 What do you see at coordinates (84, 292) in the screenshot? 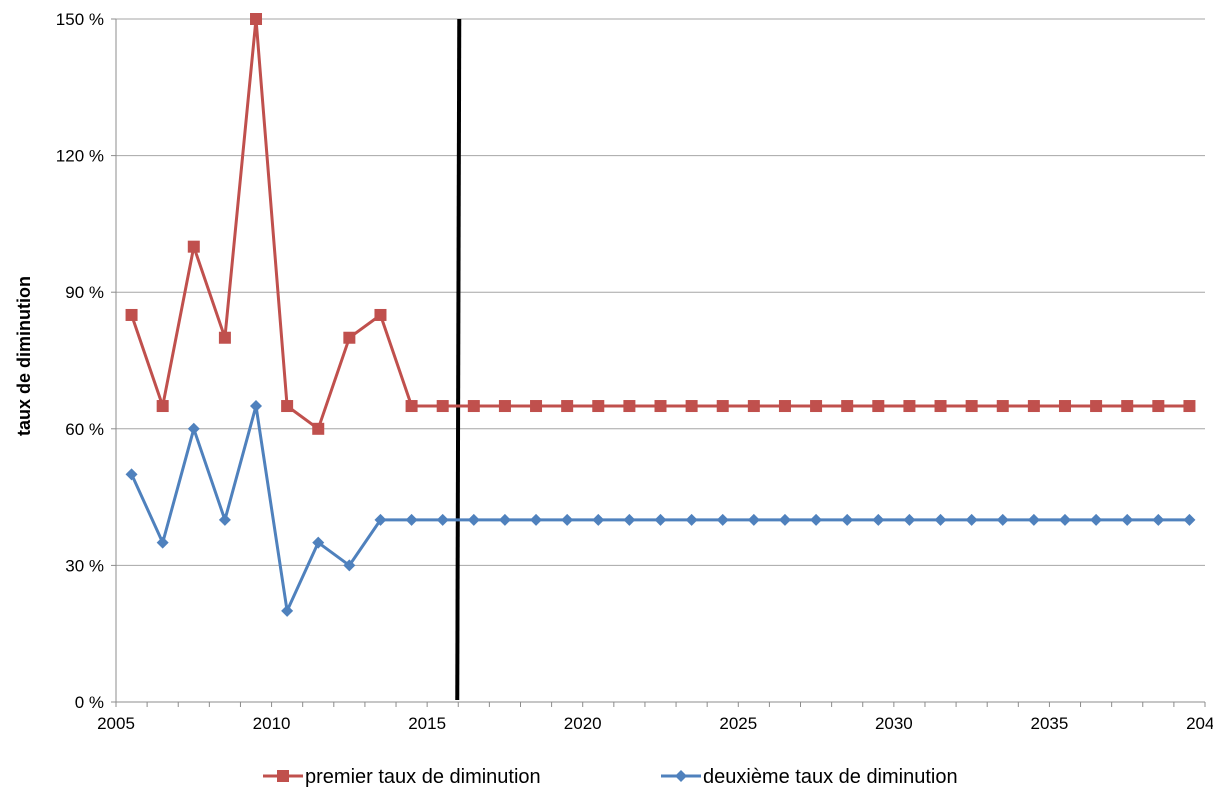
I see `y-tick-label: 90 %` at bounding box center [84, 292].